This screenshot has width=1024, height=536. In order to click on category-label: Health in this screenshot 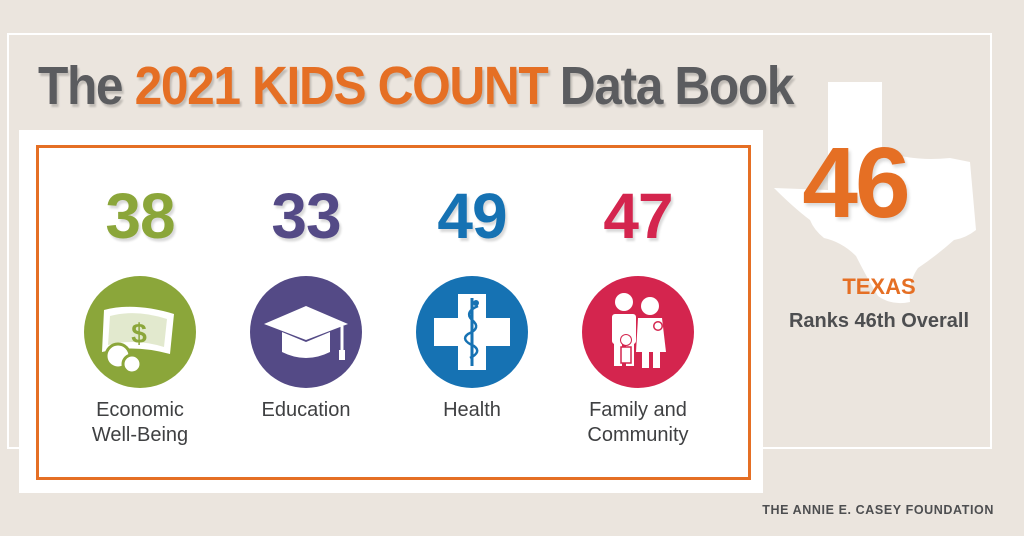, I will do `click(472, 410)`.